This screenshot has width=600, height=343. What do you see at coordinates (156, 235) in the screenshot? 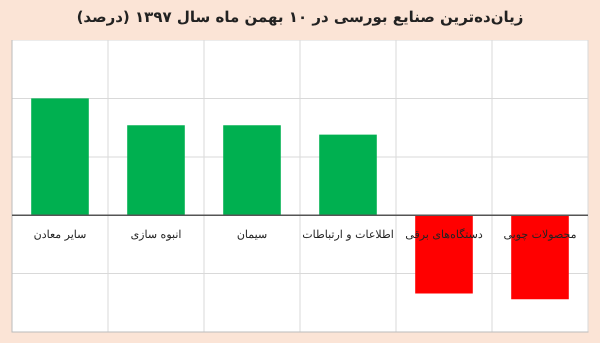
I see `x-tick-label: انبوه سازی` at bounding box center [156, 235].